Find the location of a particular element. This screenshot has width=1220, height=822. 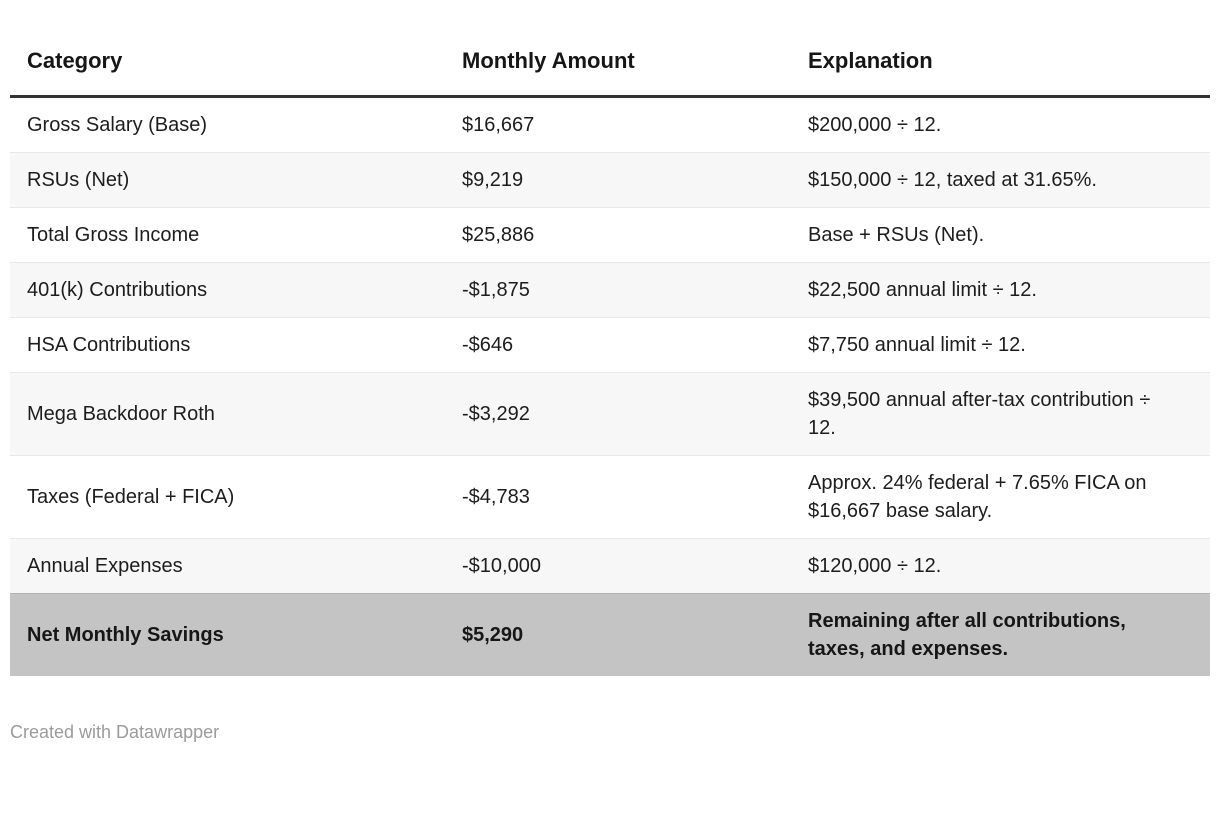

category-cell: HSA Contributions is located at coordinates (227, 345).